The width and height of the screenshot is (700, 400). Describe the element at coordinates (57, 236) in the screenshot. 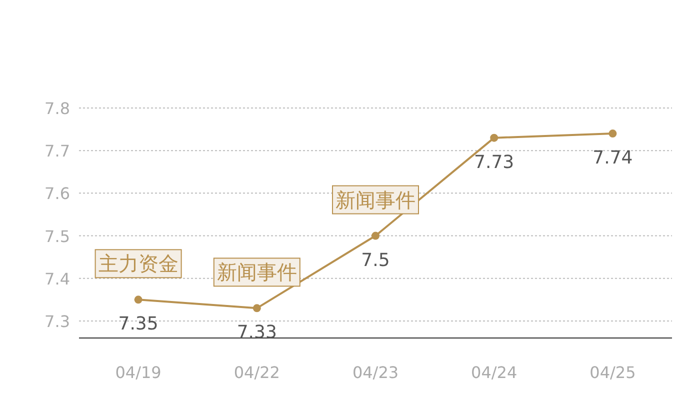

I see `y-tick-label: 7.5` at that location.